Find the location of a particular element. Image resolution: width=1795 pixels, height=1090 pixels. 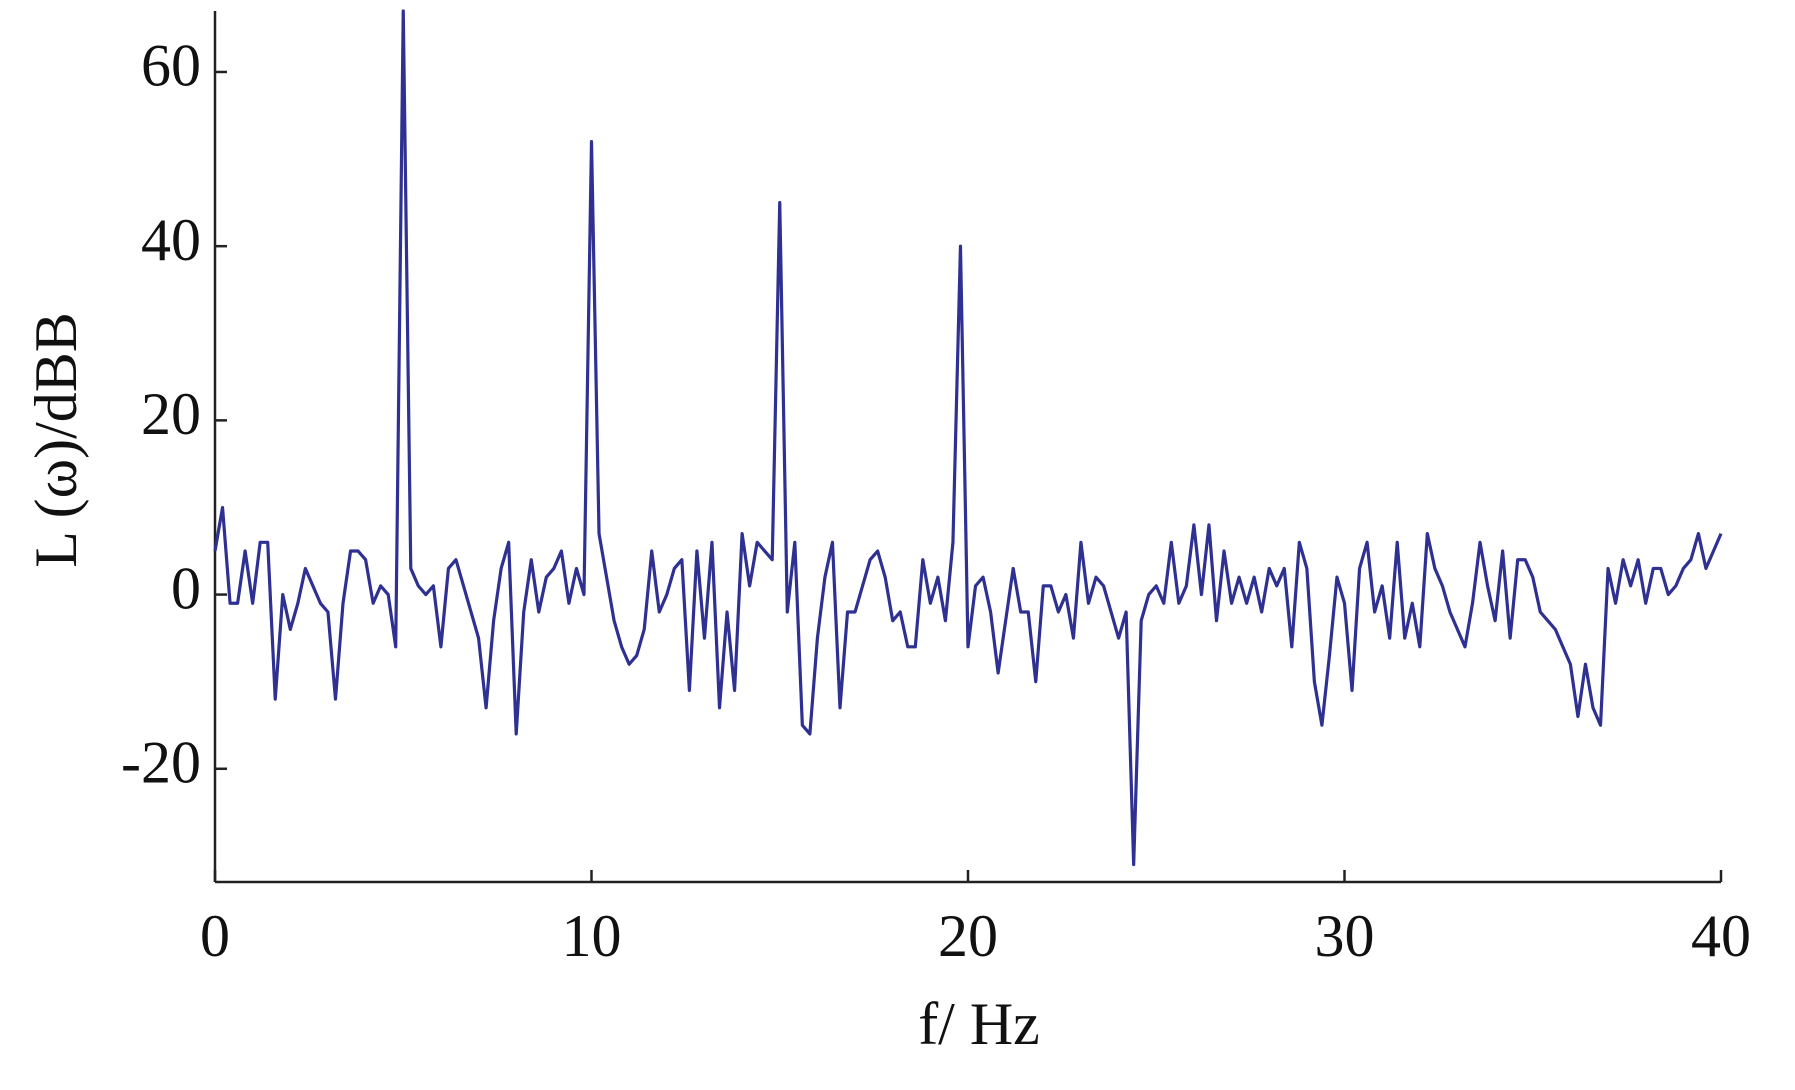

y-tick-label: 40 is located at coordinates (171, 240).